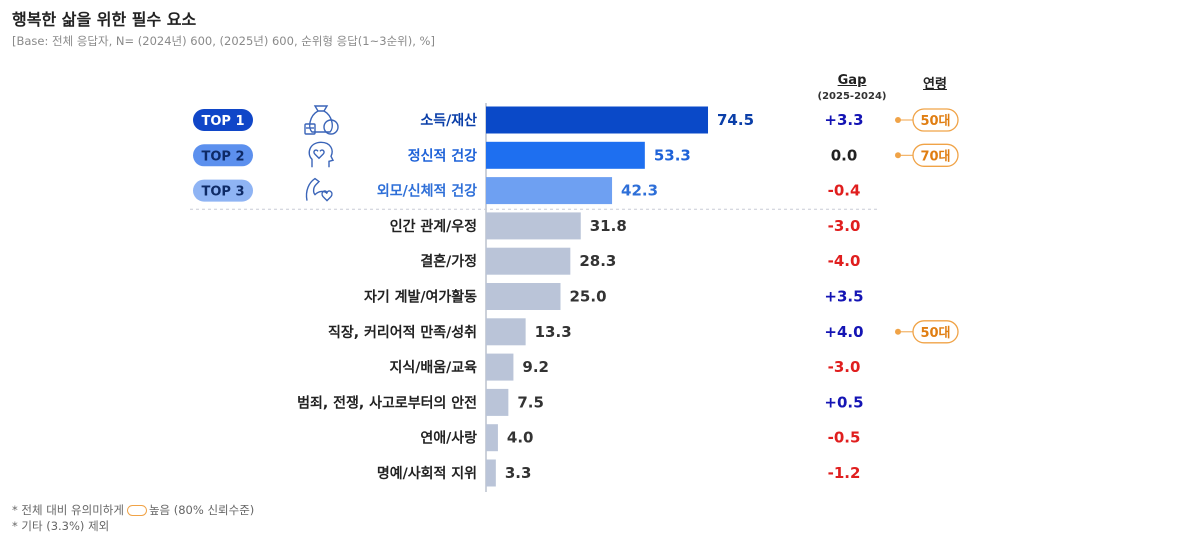 This screenshot has height=534, width=1200. What do you see at coordinates (844, 191) in the screenshot?
I see `gap-value-3: -0.4` at bounding box center [844, 191].